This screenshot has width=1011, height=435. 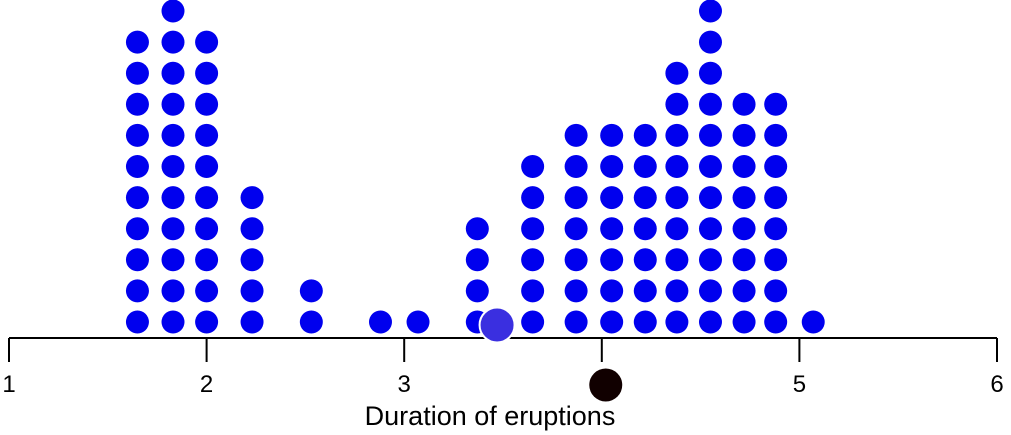 I want to click on axis-marker, so click(x=497, y=325).